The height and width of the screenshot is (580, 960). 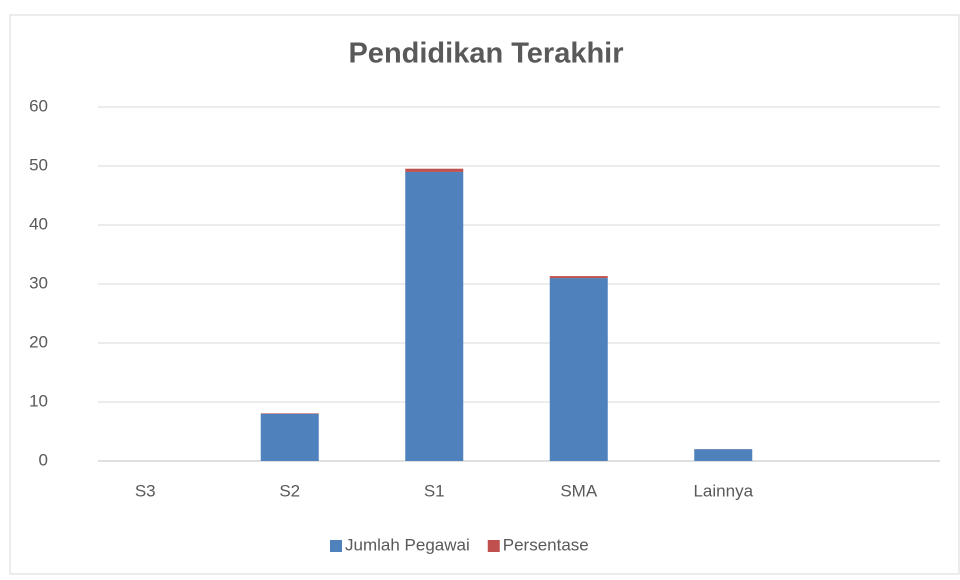 What do you see at coordinates (38, 282) in the screenshot?
I see `y-tick-label: 30` at bounding box center [38, 282].